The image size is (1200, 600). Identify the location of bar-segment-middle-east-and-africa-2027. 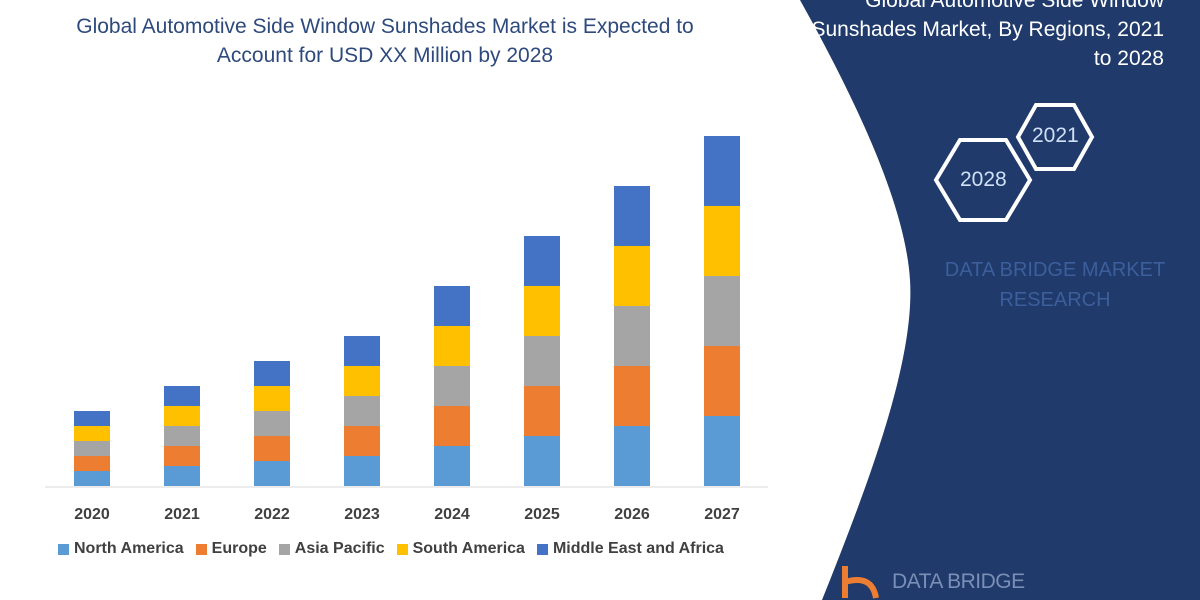
(722, 171).